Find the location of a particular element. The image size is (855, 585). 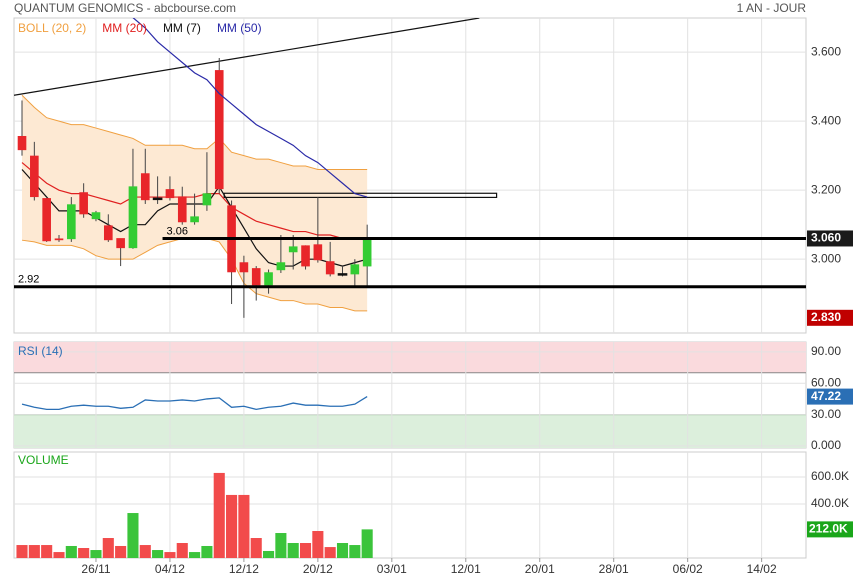

rsi-line is located at coordinates (194, 403).